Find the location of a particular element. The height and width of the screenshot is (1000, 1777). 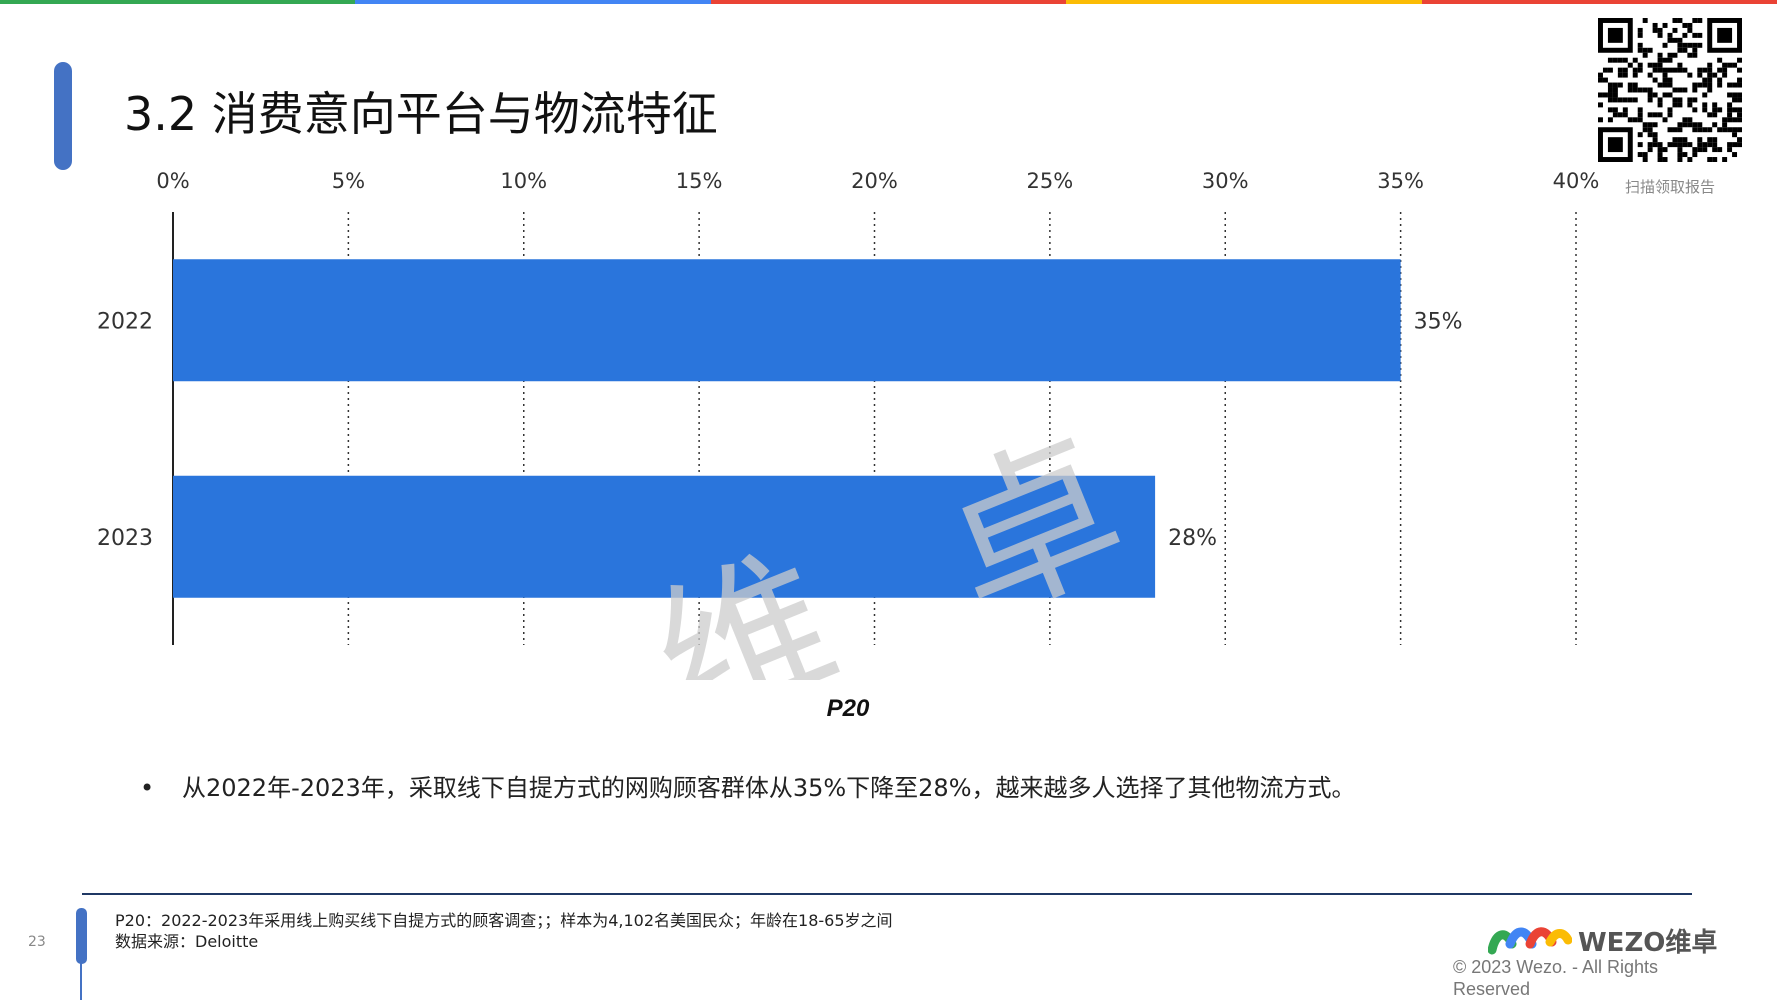

x-tick-label: 35% is located at coordinates (1400, 181).